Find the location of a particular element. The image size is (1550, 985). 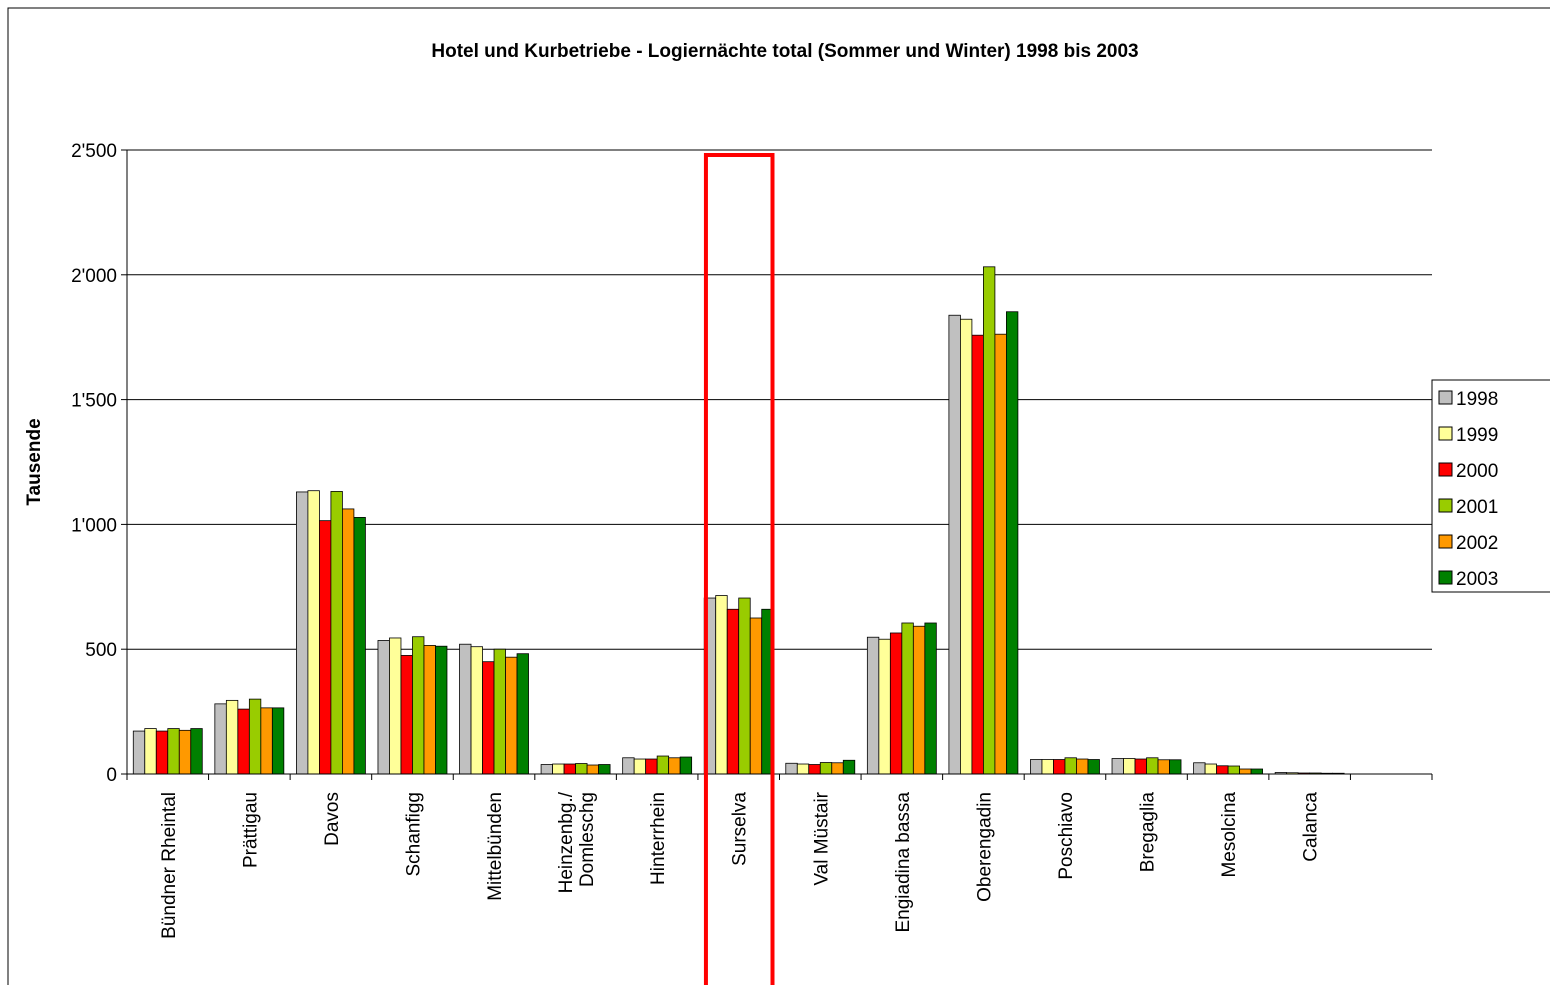

x-tick-label: Prättigau is located at coordinates (250, 830).